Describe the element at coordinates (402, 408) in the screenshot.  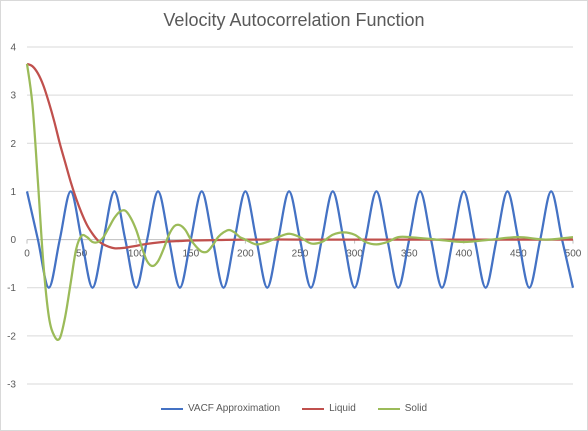
I see `legend-item: Solid` at that location.